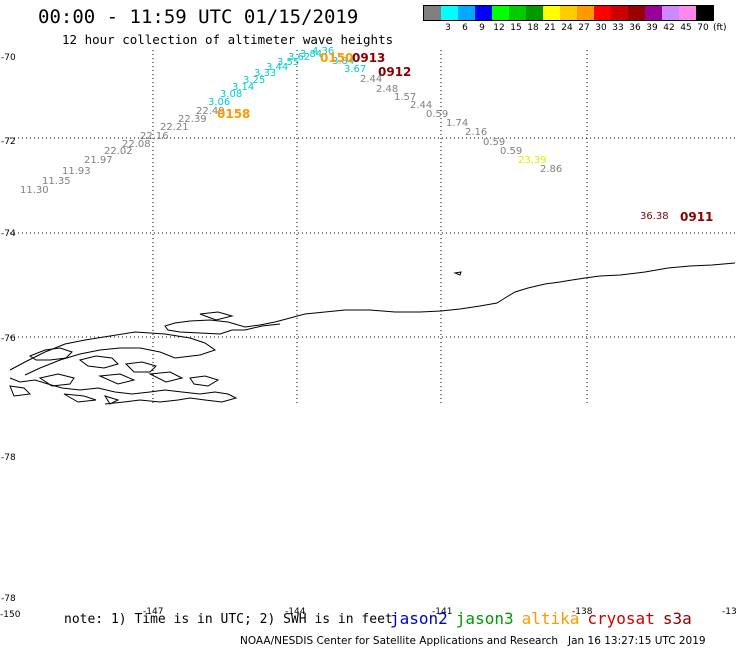 The width and height of the screenshot is (740, 650). I want to click on legend-color-bar, so click(568, 13).